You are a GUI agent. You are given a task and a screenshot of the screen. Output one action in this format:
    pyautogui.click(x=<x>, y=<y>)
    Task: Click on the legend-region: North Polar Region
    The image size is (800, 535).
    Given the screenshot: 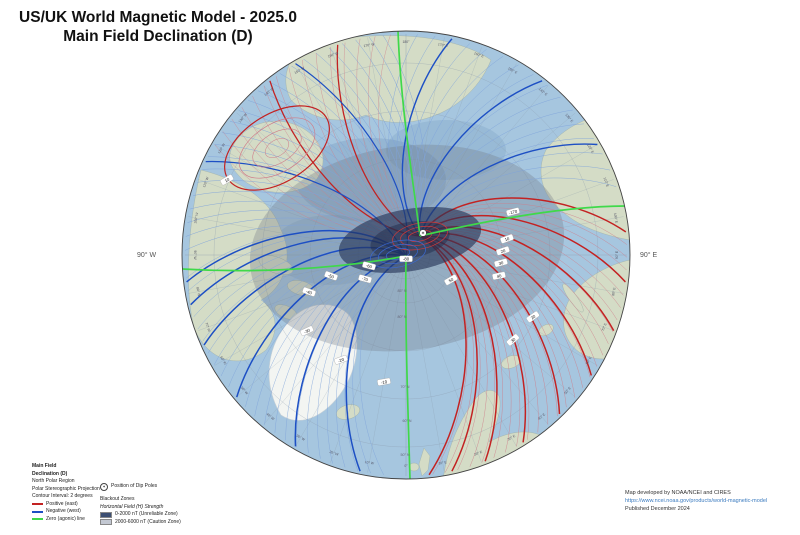 What is the action you would take?
    pyautogui.click(x=53, y=481)
    